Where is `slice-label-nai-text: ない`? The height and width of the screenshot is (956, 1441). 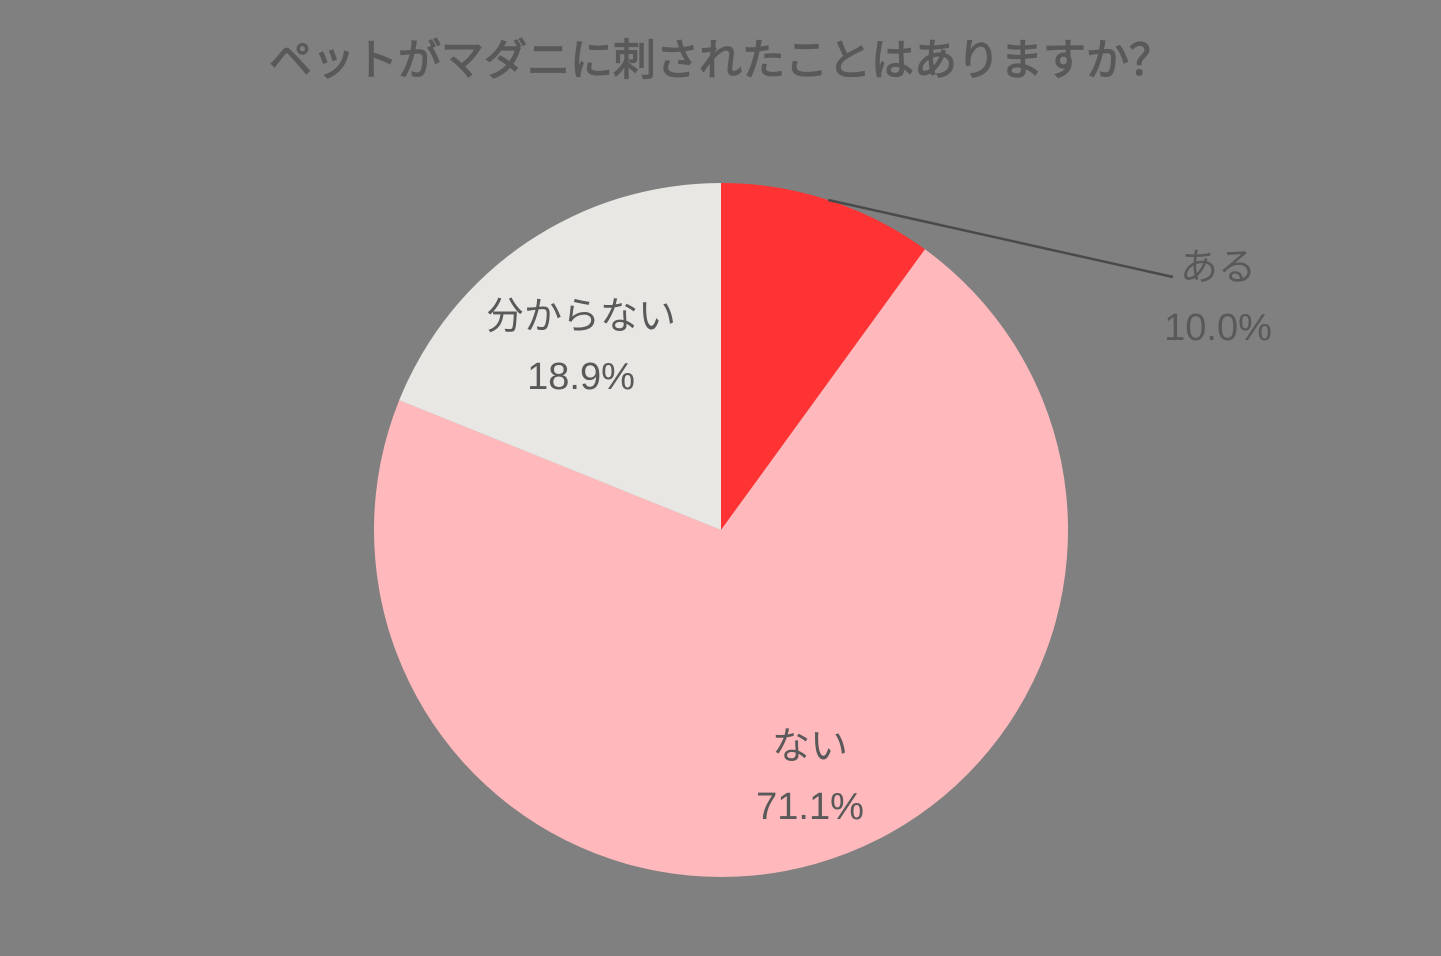
slice-label-nai-text: ない is located at coordinates (809, 747).